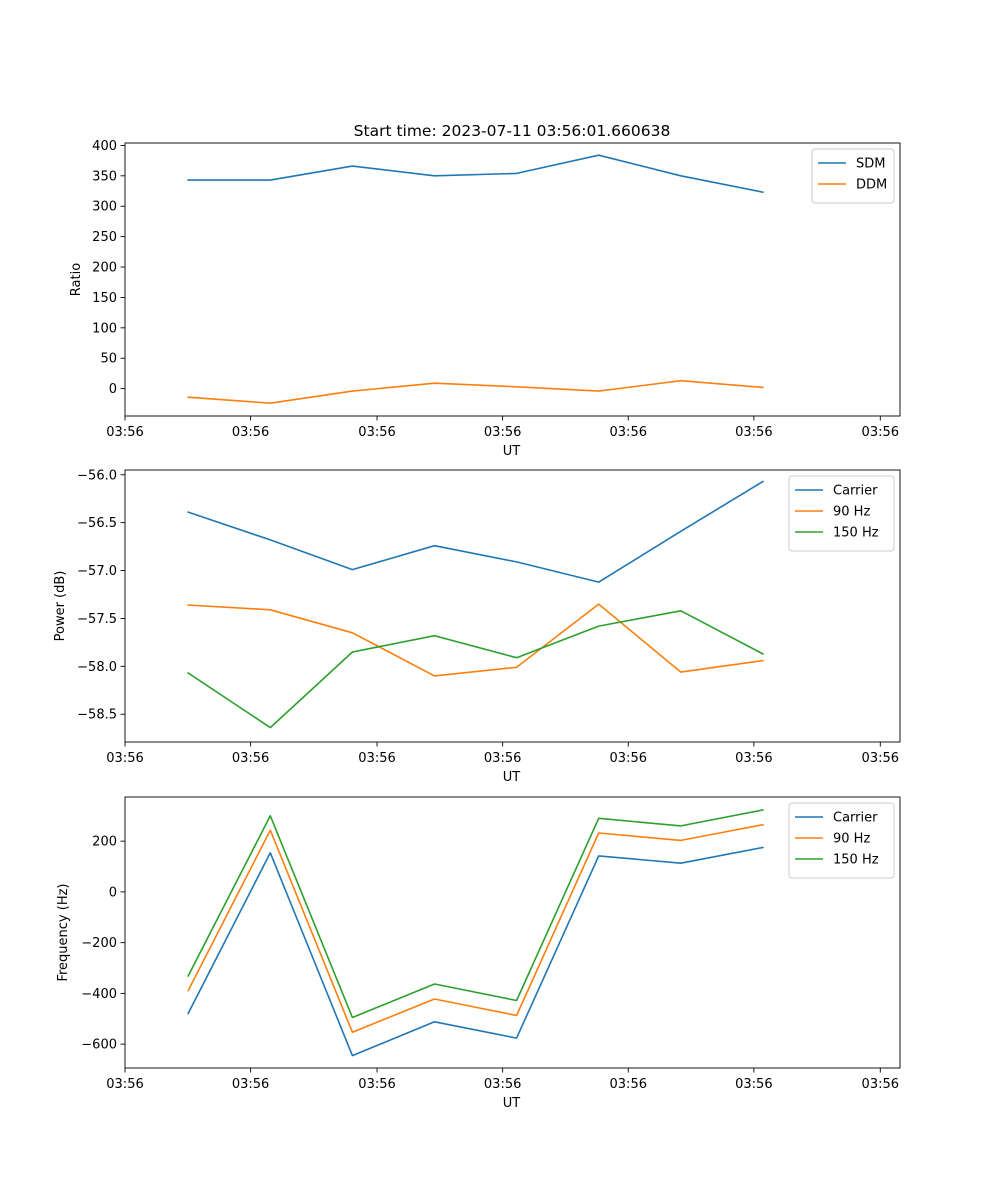 Image resolution: width=1000 pixels, height=1200 pixels. I want to click on y-tick-label: 300, so click(104, 207).